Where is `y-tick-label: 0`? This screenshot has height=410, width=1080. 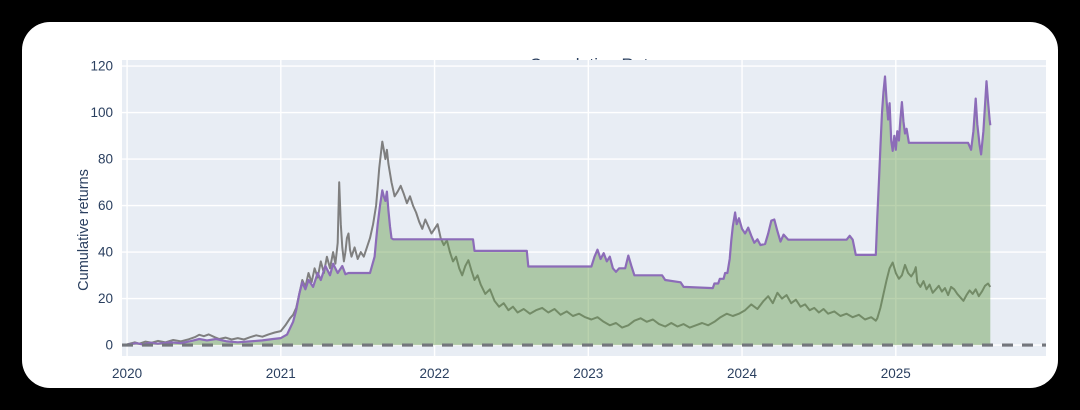 y-tick-label: 0 is located at coordinates (109, 345).